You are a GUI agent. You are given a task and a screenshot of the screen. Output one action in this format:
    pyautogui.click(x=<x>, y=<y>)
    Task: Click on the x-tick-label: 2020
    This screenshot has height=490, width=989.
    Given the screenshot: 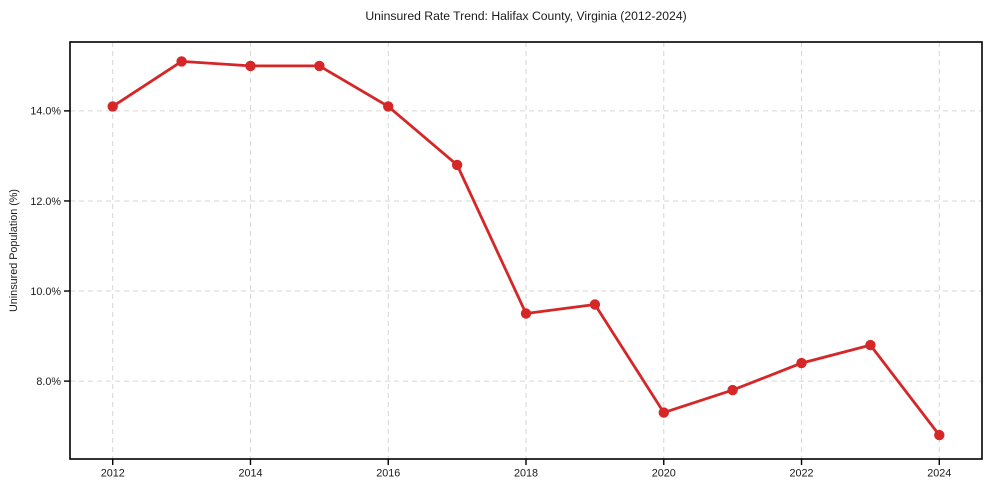 What is the action you would take?
    pyautogui.click(x=664, y=474)
    